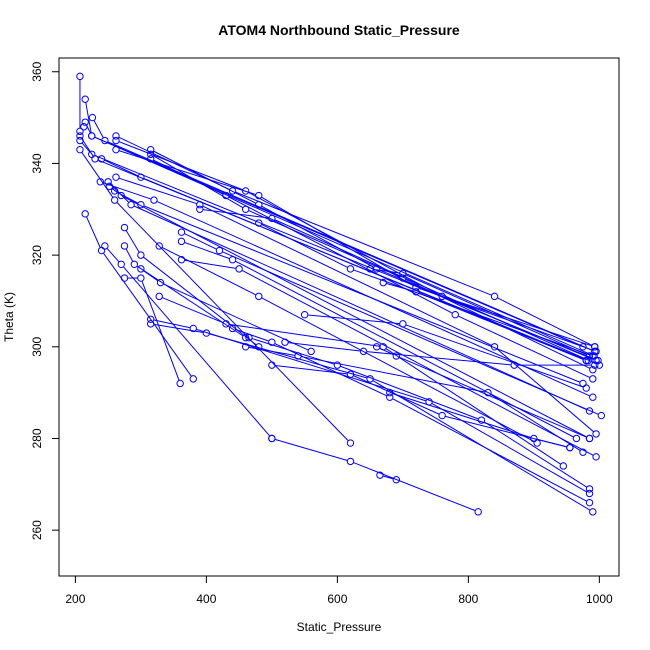 The image size is (650, 650). Describe the element at coordinates (37, 438) in the screenshot. I see `y-tick-label: 280` at that location.